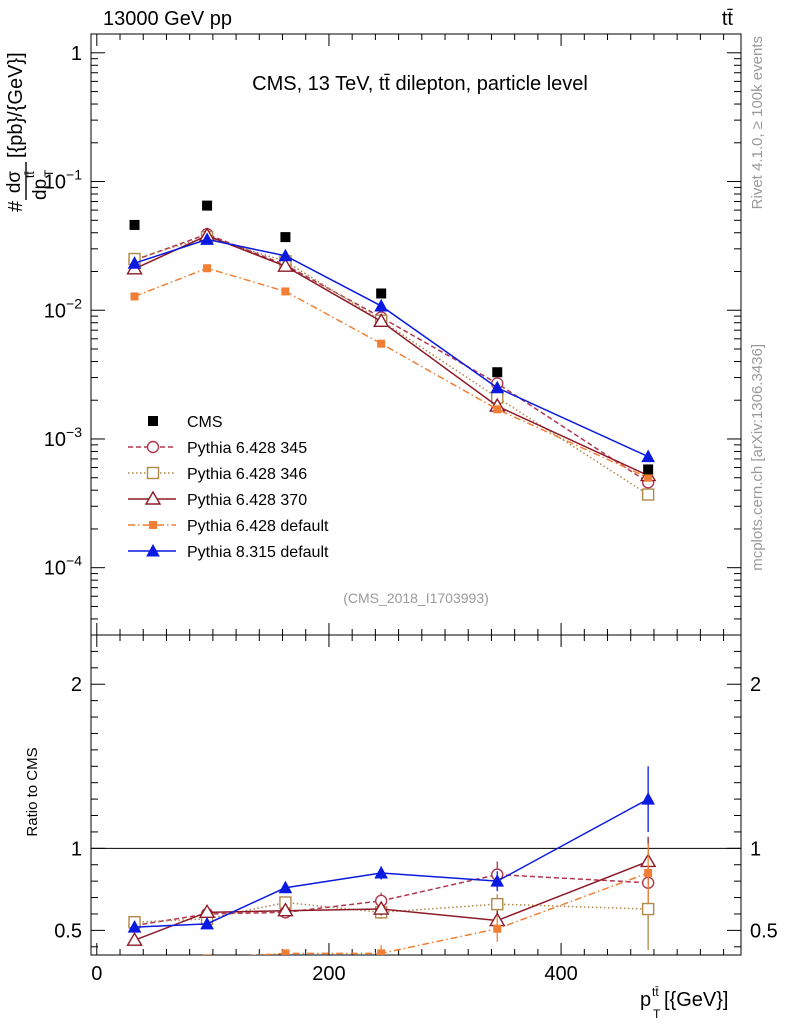  I want to click on y-axis-label-numerator: dσ, so click(14, 182).